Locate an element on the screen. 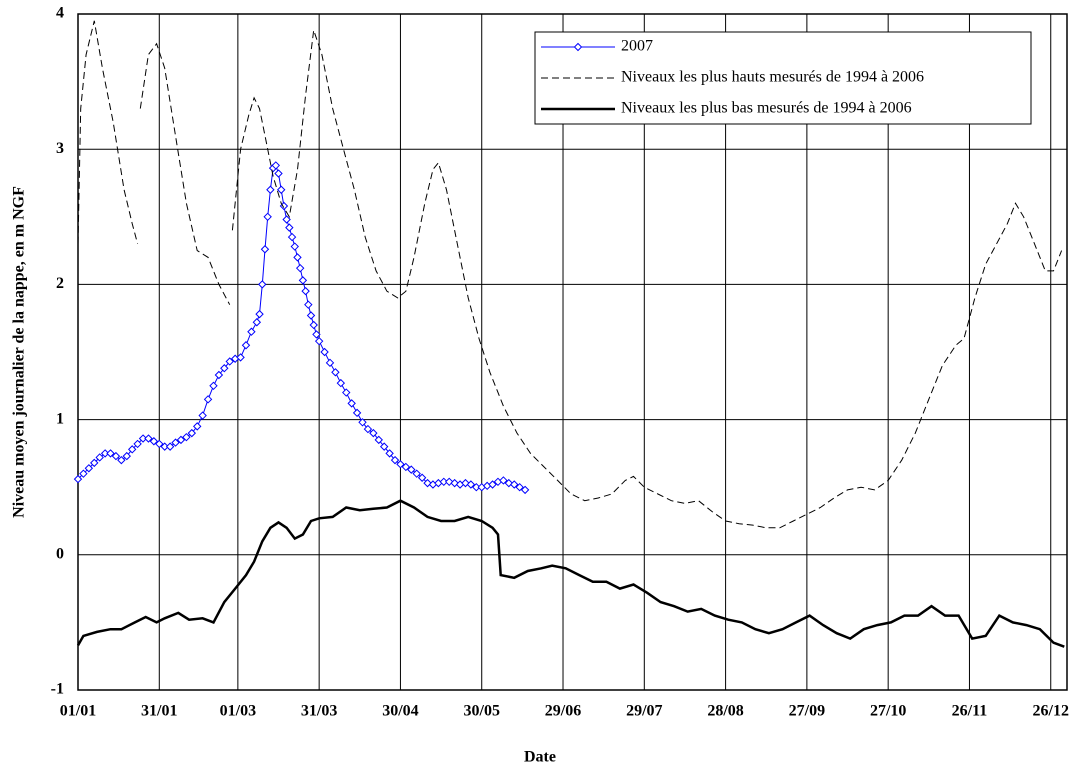 The image size is (1082, 771). x-tick-label: 27/09 is located at coordinates (807, 711).